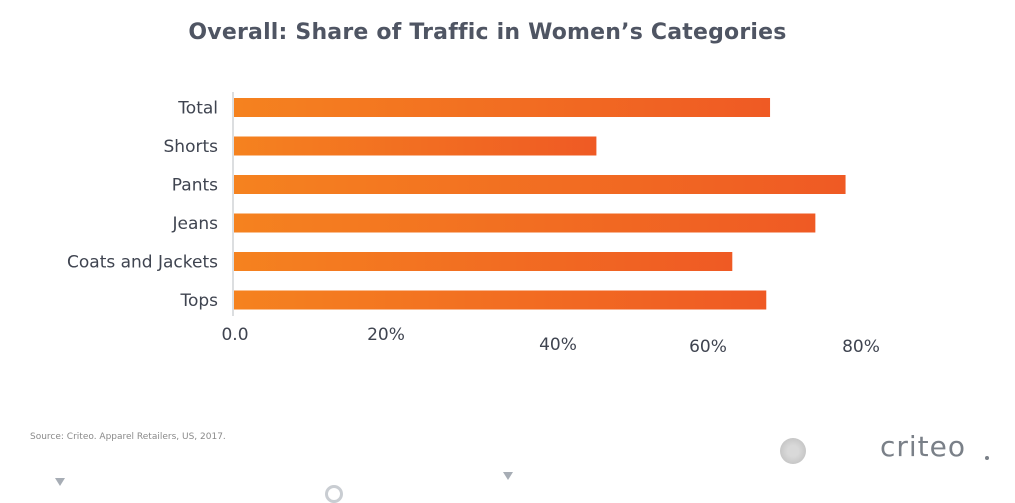  Describe the element at coordinates (191, 147) in the screenshot. I see `category-label: Shorts` at that location.